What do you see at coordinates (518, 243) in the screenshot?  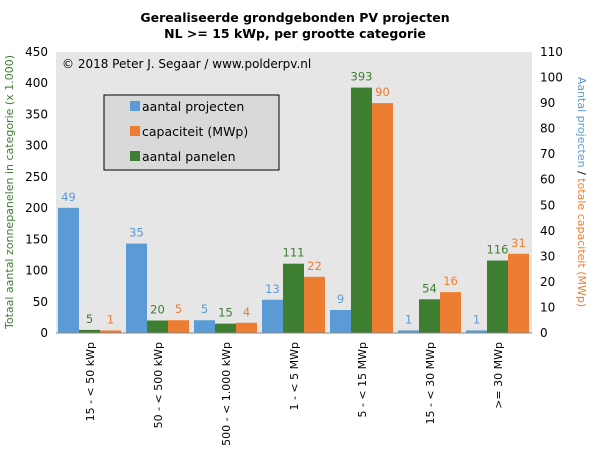 I see `data-label-capaciteit-mwp-: 31` at bounding box center [518, 243].